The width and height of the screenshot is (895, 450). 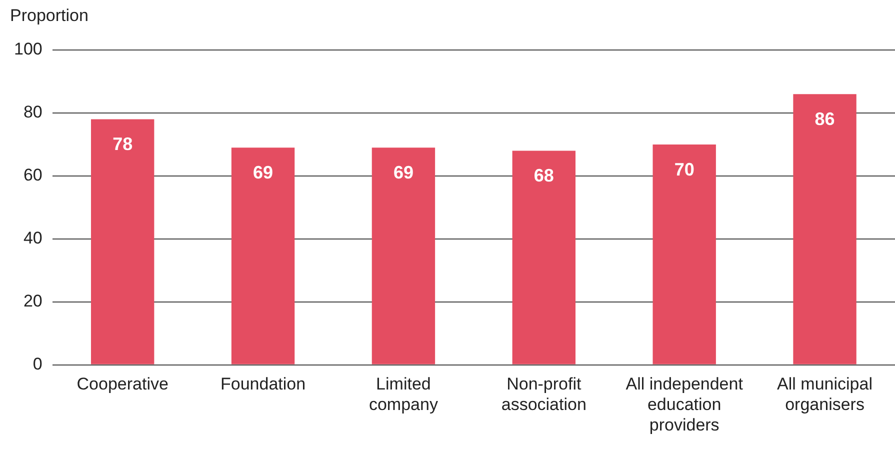 What do you see at coordinates (263, 384) in the screenshot?
I see `x-tick-label: Foundation` at bounding box center [263, 384].